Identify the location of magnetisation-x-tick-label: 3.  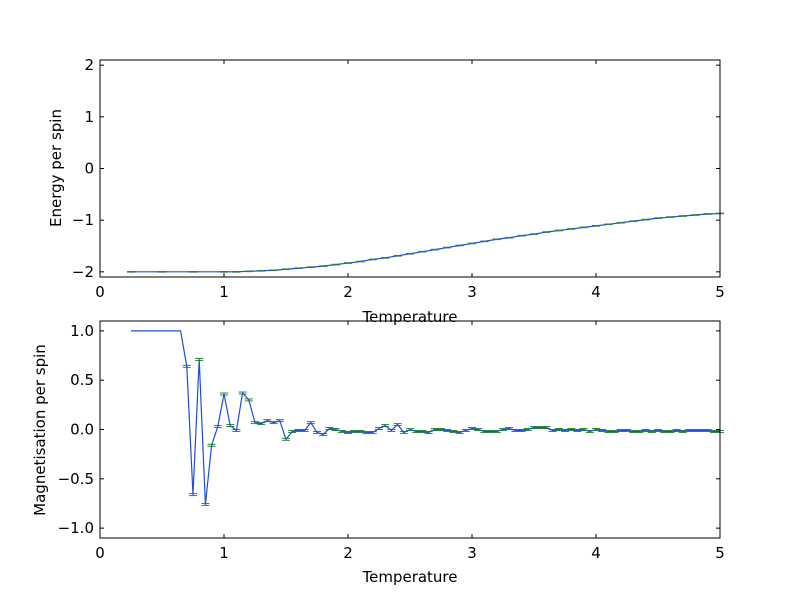
(472, 553).